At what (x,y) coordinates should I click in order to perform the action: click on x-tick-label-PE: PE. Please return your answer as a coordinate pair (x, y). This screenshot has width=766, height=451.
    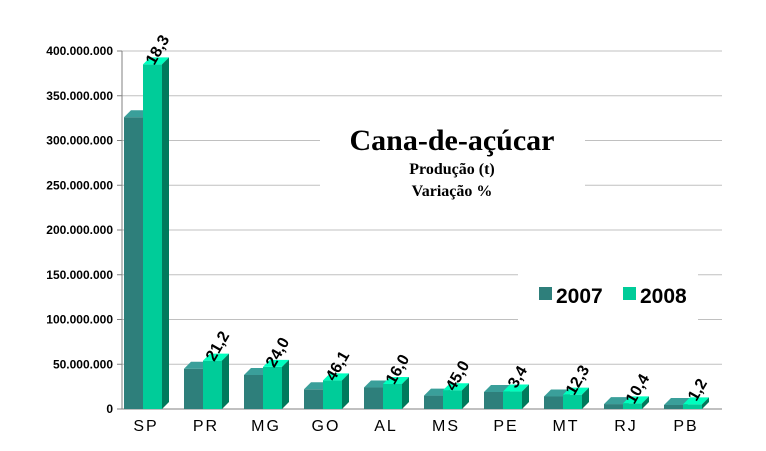
    Looking at the image, I should click on (505, 426).